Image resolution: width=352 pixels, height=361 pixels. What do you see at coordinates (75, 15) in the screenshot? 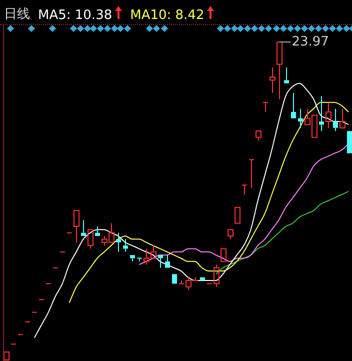
I see `text: MA5: 10.38` at bounding box center [75, 15].